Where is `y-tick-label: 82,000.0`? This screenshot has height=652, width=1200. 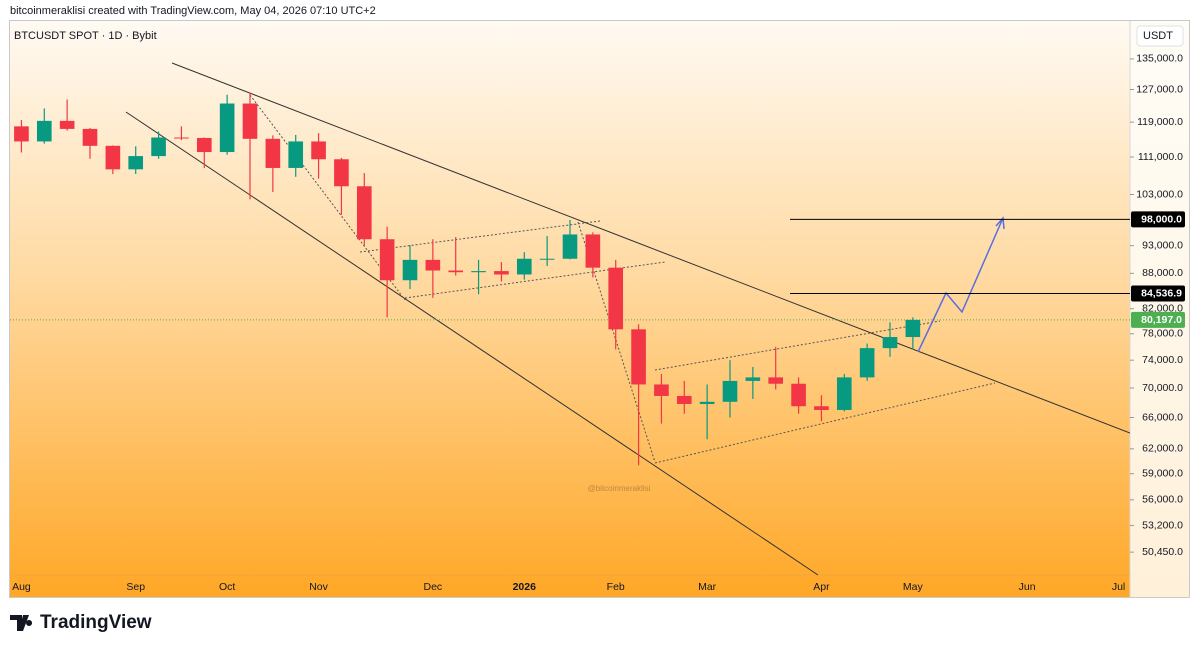
y-tick-label: 82,000.0 is located at coordinates (1162, 309).